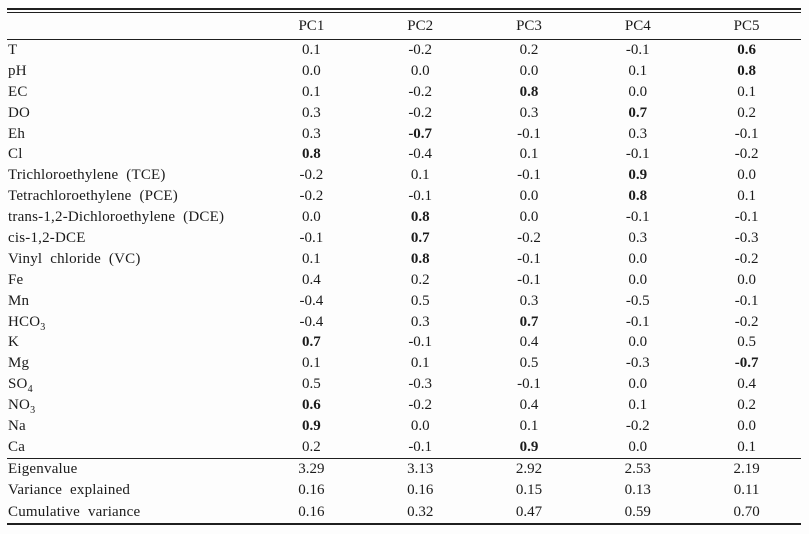 Image resolution: width=809 pixels, height=534 pixels. I want to click on value-cell: 0.11, so click(746, 490).